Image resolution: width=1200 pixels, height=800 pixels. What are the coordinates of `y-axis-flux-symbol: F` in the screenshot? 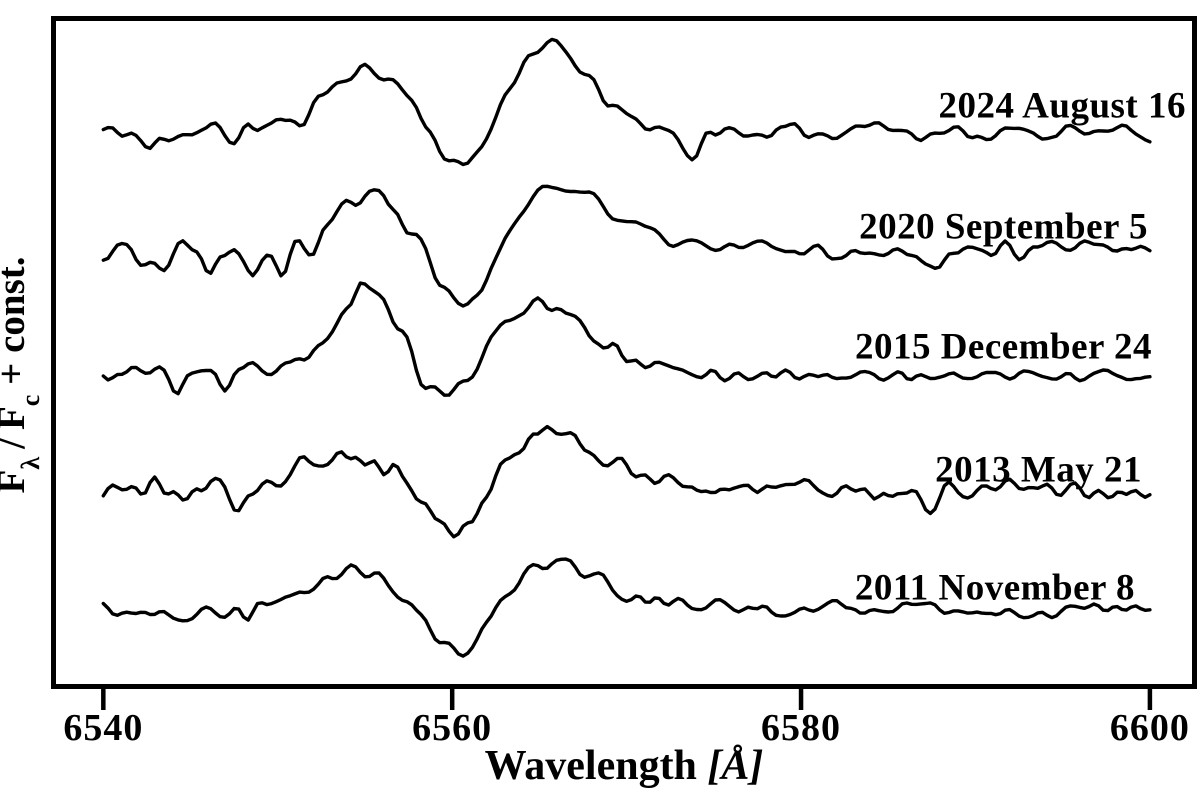 It's located at (16, 482).